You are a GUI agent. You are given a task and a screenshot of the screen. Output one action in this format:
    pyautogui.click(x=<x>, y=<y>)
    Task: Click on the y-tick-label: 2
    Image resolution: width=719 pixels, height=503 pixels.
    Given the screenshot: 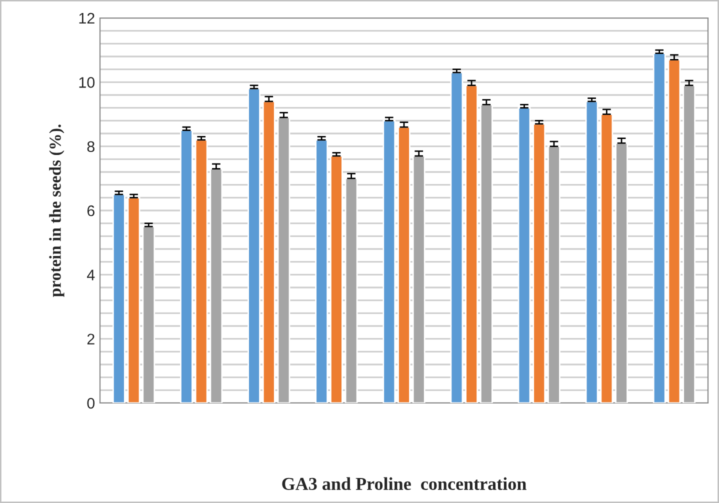 What is the action you would take?
    pyautogui.click(x=90, y=339)
    